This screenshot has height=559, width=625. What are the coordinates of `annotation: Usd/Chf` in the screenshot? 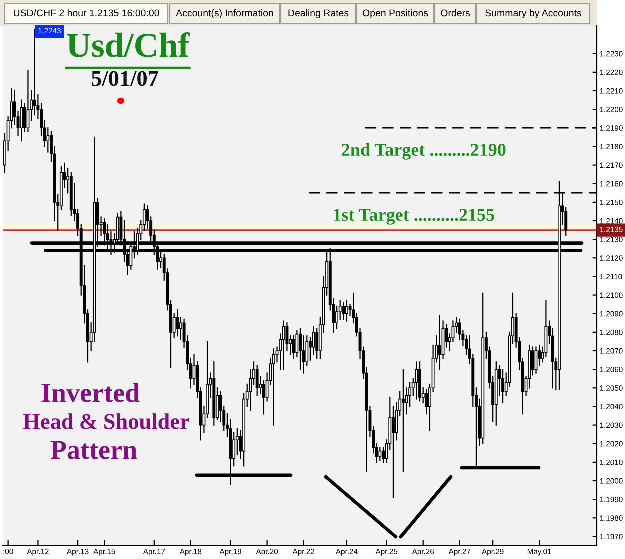 It's located at (128, 45).